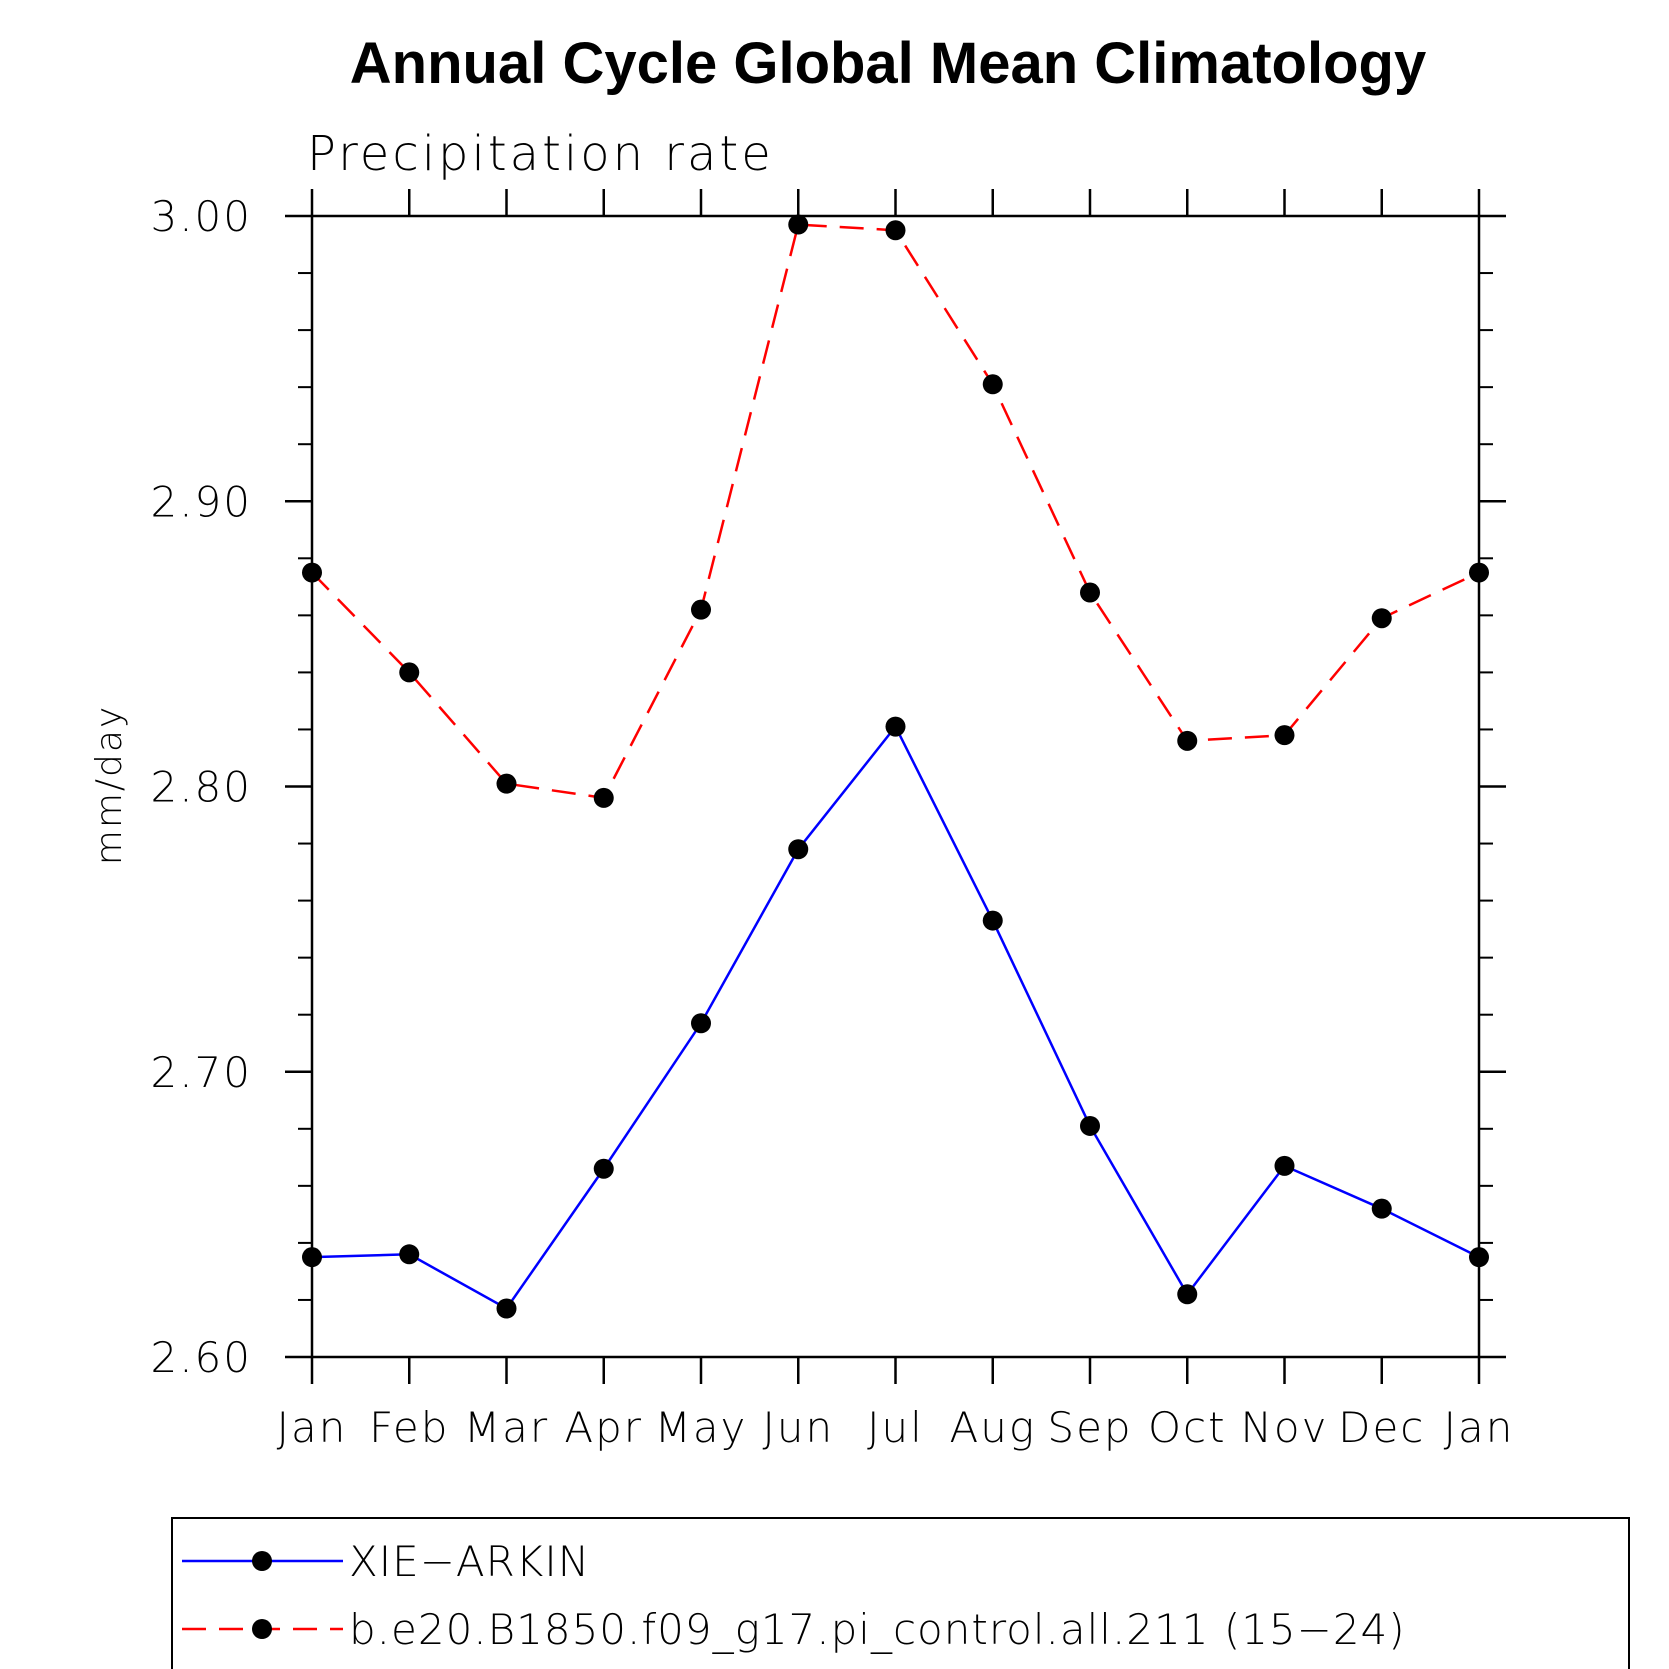 This screenshot has height=1669, width=1669. What do you see at coordinates (1089, 1427) in the screenshot?
I see `x-tick-label: Sep` at bounding box center [1089, 1427].